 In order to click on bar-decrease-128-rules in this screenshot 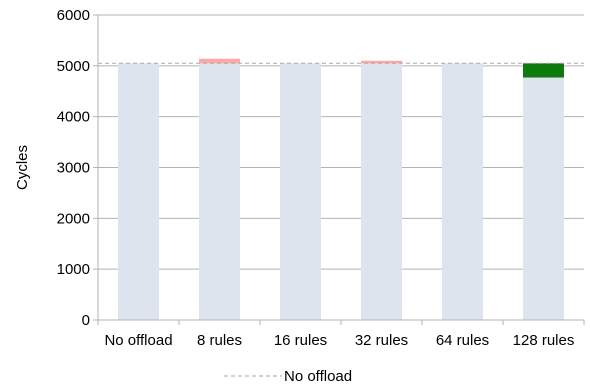, I will do `click(543, 70)`.